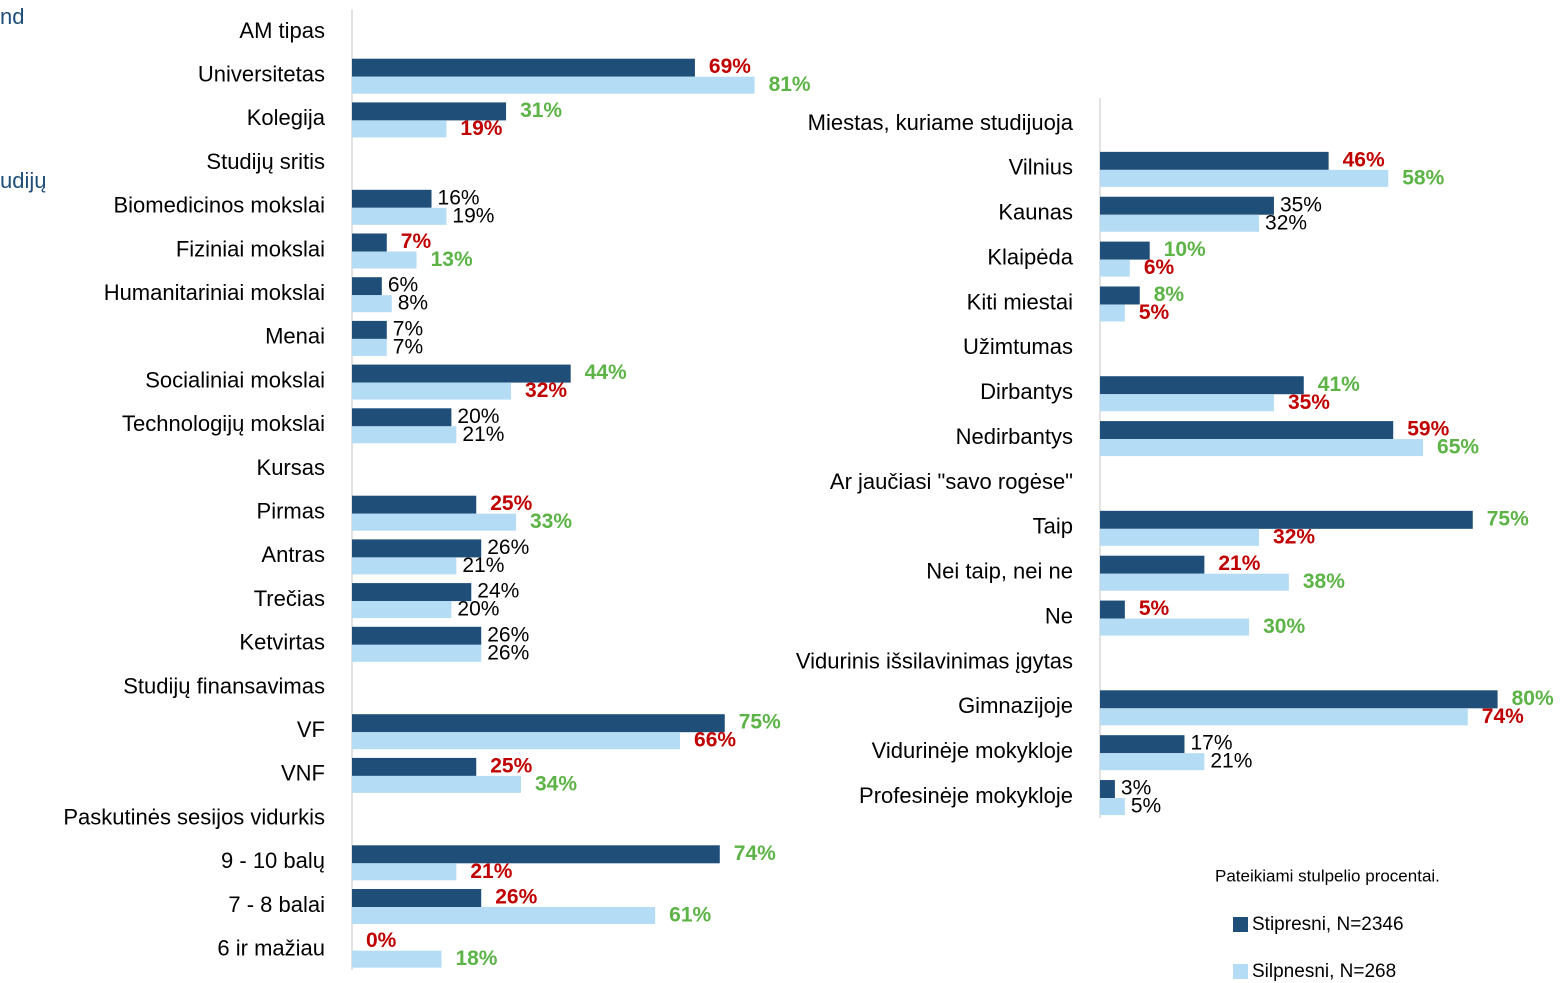 Image resolution: width=1567 pixels, height=983 pixels. What do you see at coordinates (481, 128) in the screenshot?
I see `value-label: 19%` at bounding box center [481, 128].